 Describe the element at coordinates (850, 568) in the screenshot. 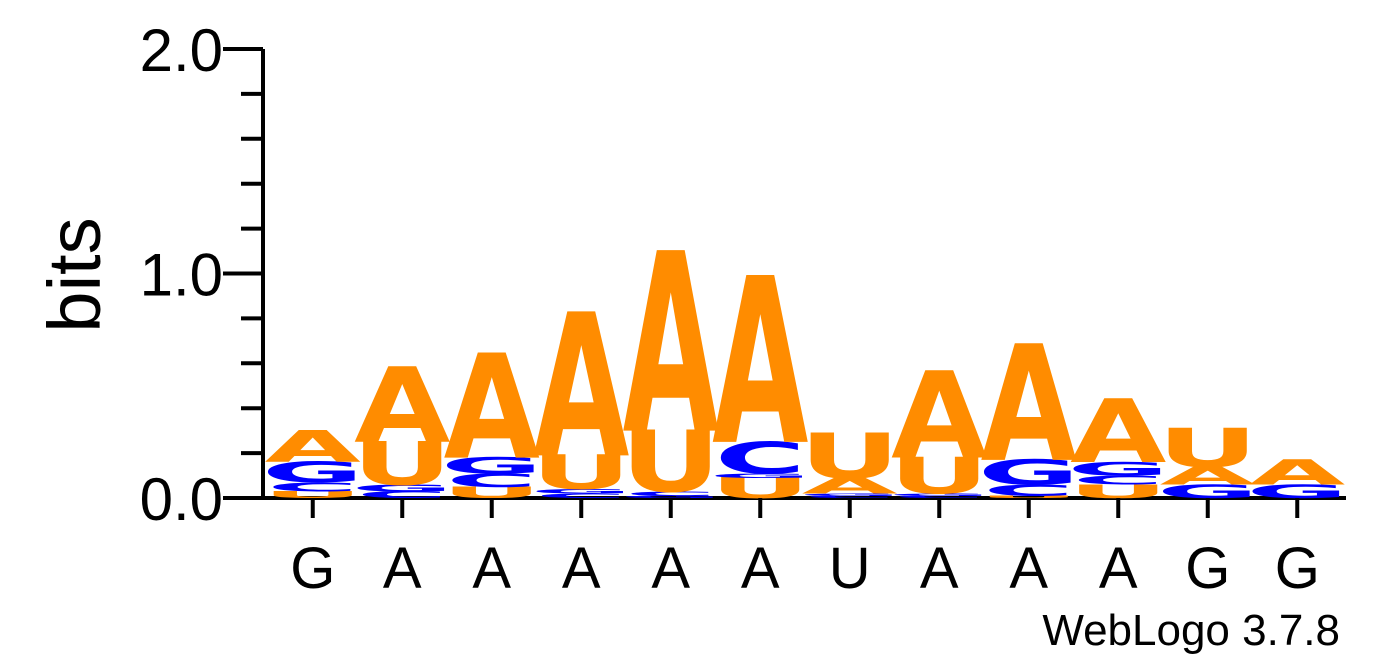

I see `x-tick-label: U` at that location.